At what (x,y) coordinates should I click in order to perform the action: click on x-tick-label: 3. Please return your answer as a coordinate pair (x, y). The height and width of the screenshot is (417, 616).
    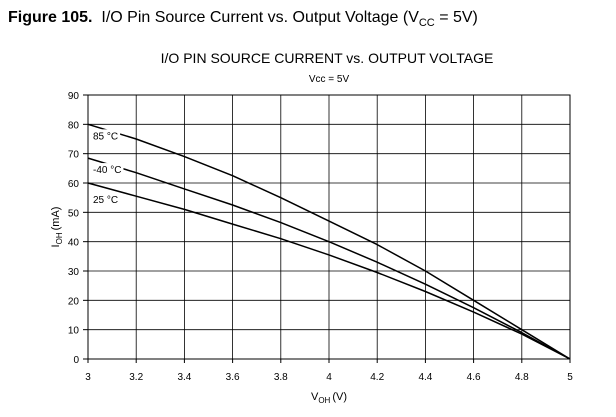
    Looking at the image, I should click on (88, 377).